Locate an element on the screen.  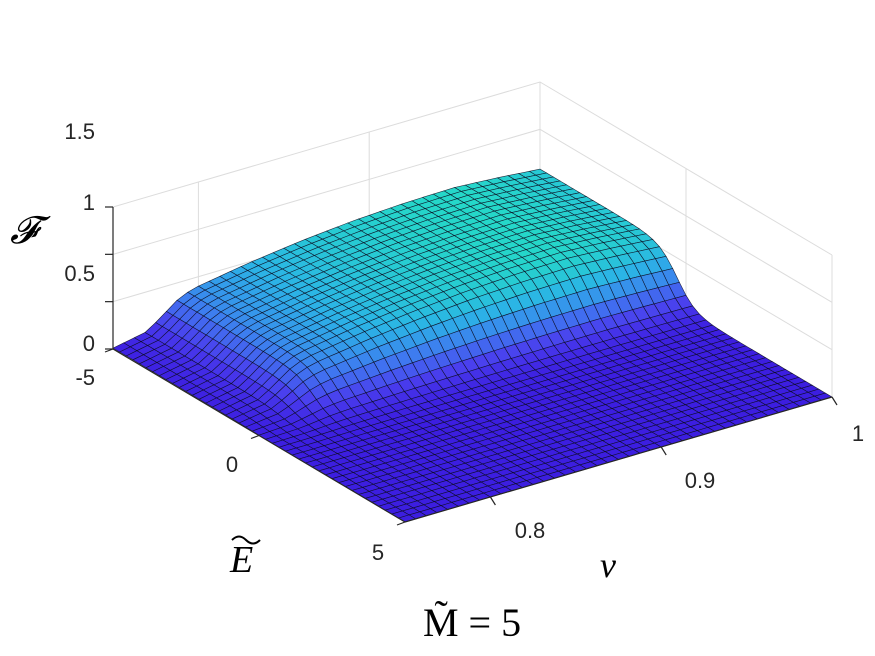
e-tick-5: 5 is located at coordinates (378, 552).